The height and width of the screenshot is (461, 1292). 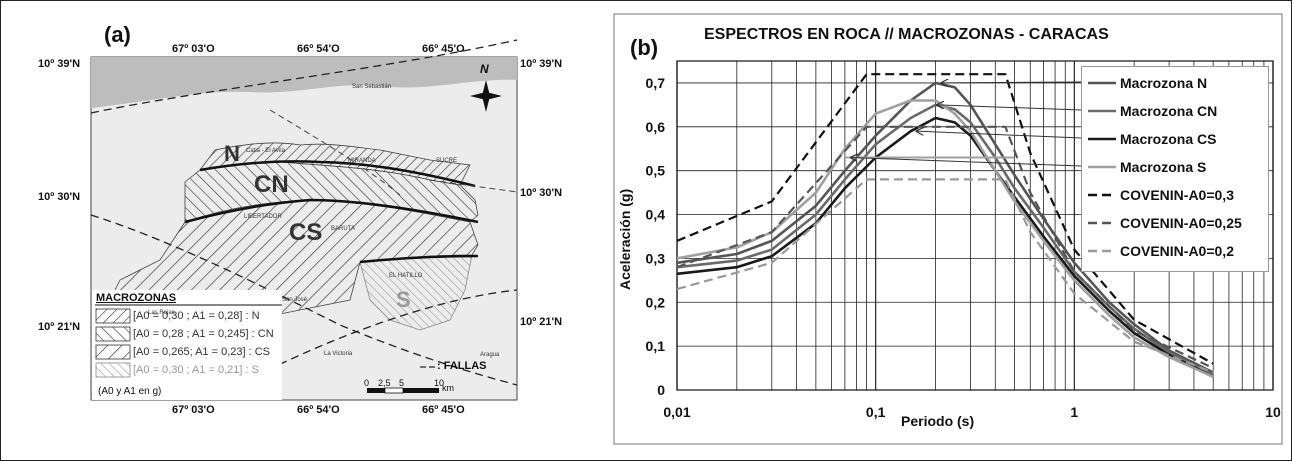 I want to click on legend-entry: Macrozona CS, so click(x=1152, y=139).